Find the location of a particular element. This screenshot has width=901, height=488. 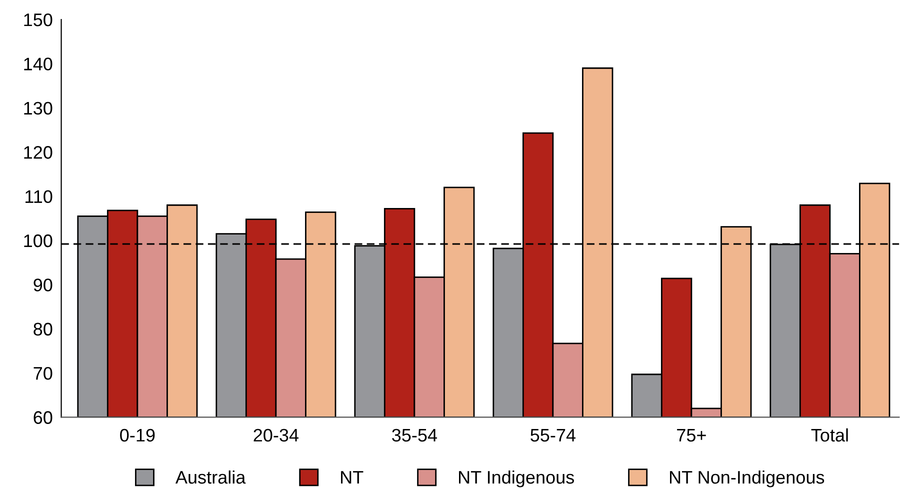

x-tick-label: 75+ is located at coordinates (691, 435).